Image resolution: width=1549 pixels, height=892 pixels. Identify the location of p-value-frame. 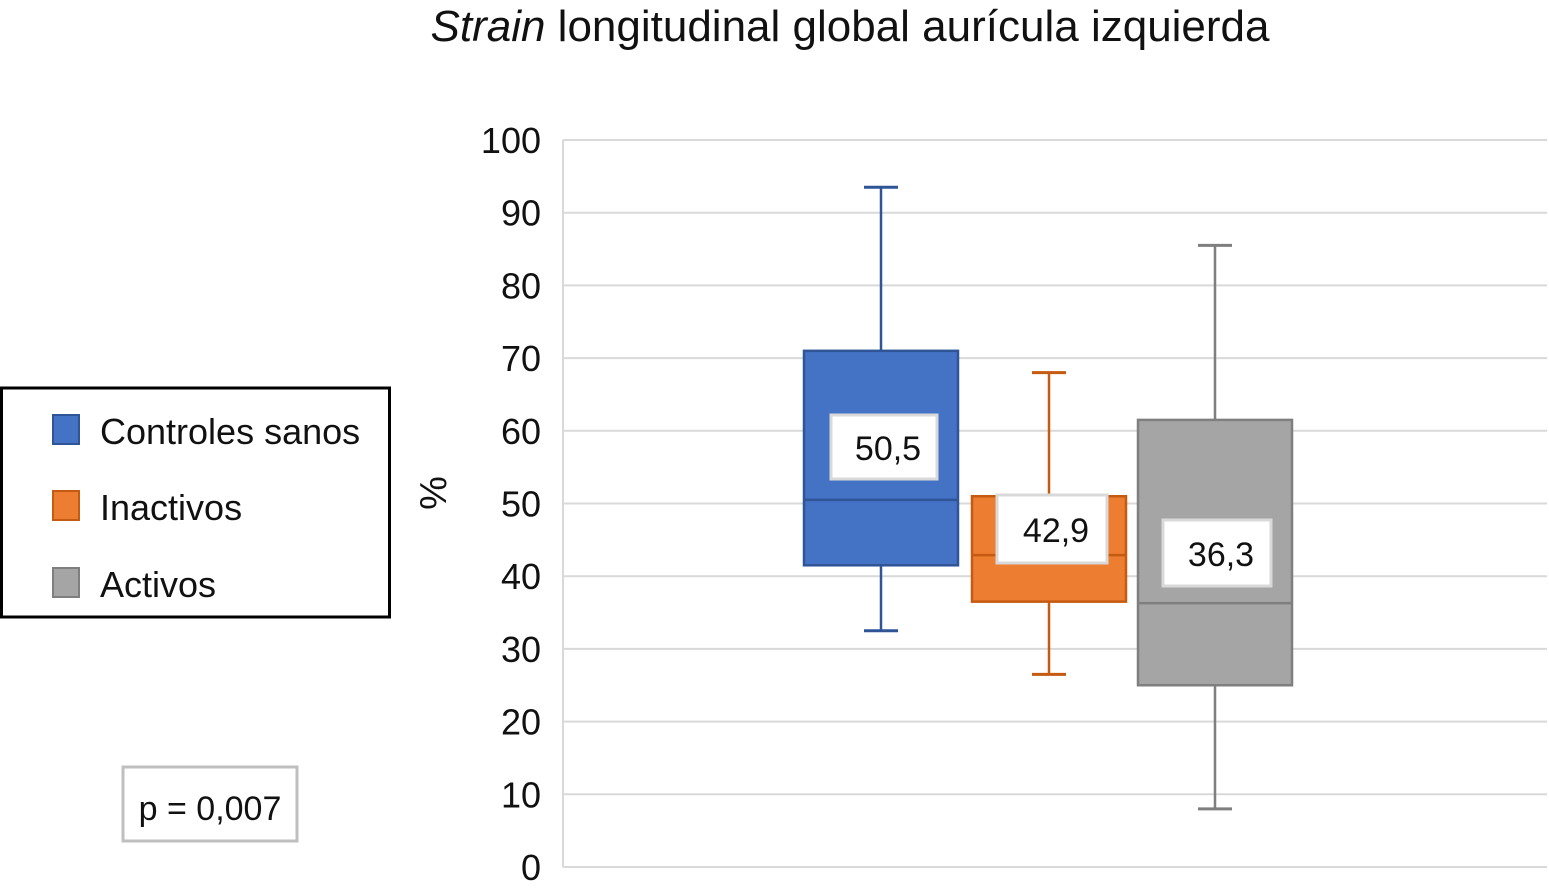
(210, 804).